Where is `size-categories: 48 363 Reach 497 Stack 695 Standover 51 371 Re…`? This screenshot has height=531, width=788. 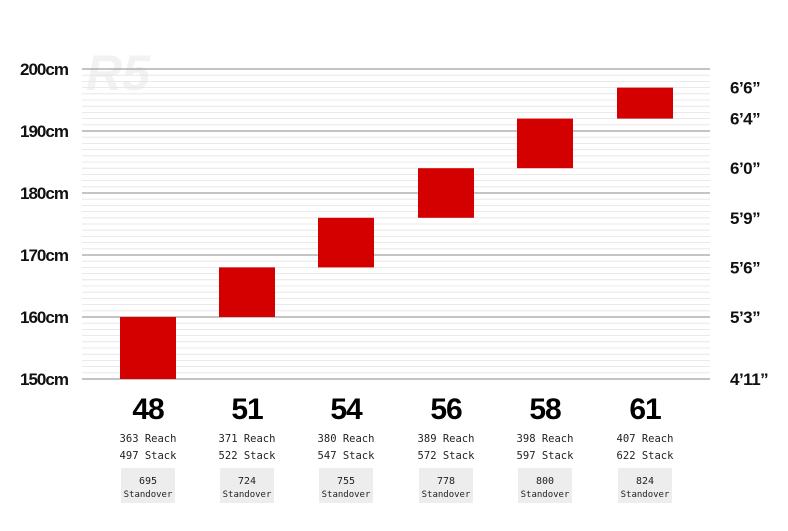
size-categories: 48 363 Reach 497 Stack 695 Standover 51 371 Re… is located at coordinates (397, 448).